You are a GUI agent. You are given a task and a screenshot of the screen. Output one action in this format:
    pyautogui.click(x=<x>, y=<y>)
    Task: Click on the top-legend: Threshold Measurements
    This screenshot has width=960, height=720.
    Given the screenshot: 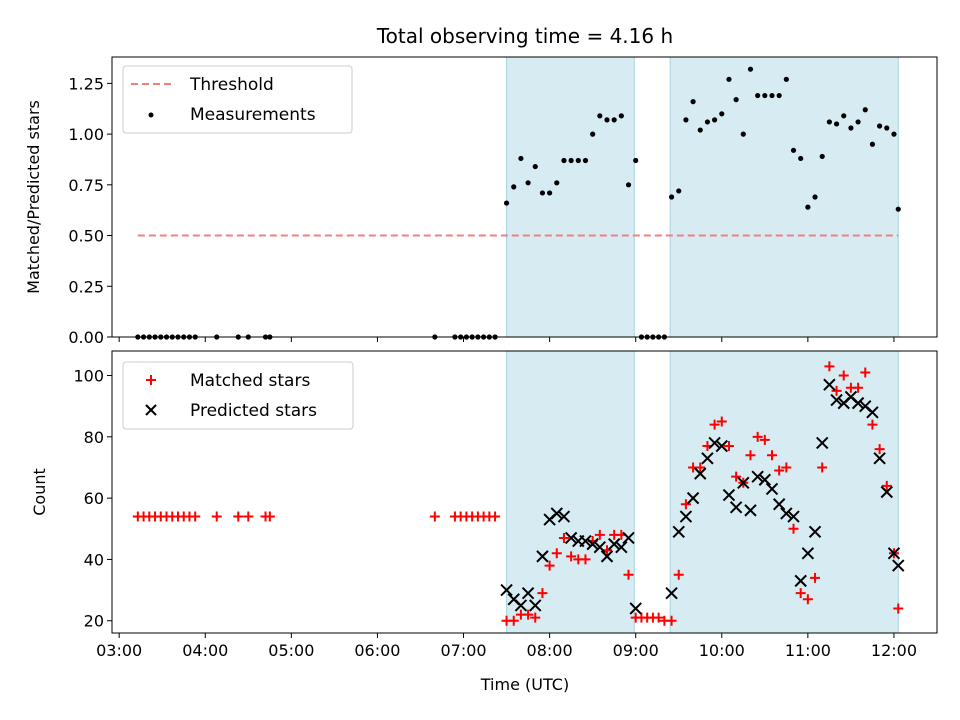 What is the action you would take?
    pyautogui.click(x=237, y=99)
    